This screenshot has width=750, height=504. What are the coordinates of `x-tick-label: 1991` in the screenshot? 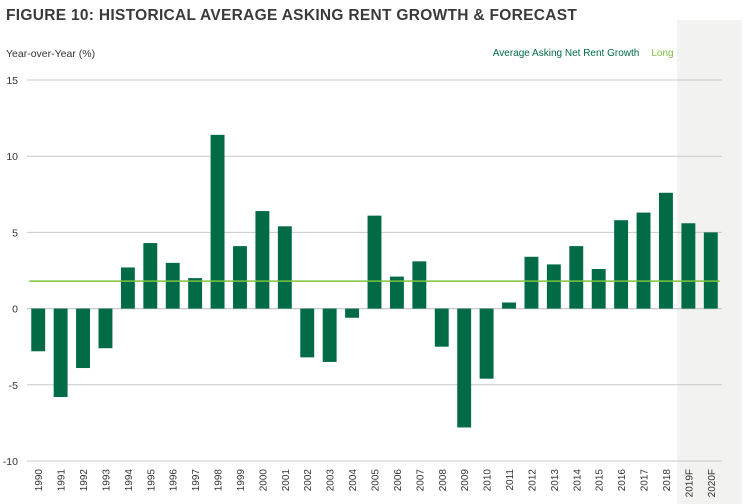 It's located at (62, 480).